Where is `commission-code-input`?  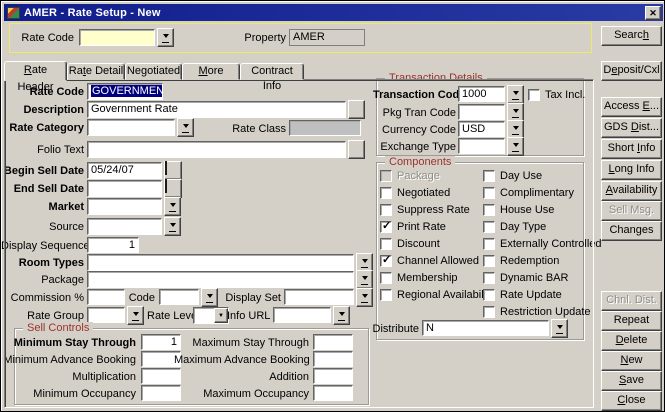
commission-code-input is located at coordinates (179, 297).